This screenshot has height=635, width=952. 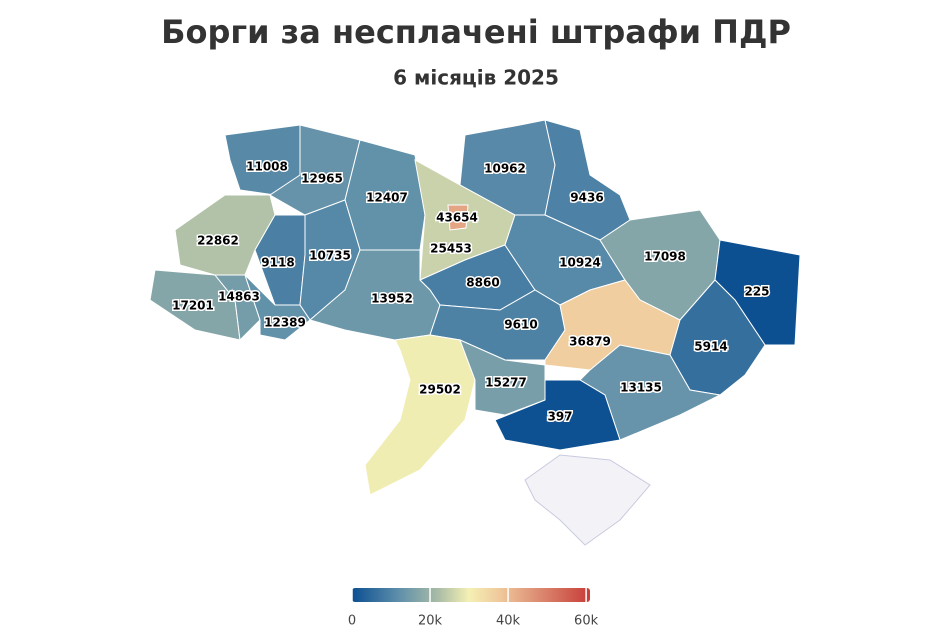 What do you see at coordinates (330, 256) in the screenshot?
I see `region-value-label: 10735` at bounding box center [330, 256].